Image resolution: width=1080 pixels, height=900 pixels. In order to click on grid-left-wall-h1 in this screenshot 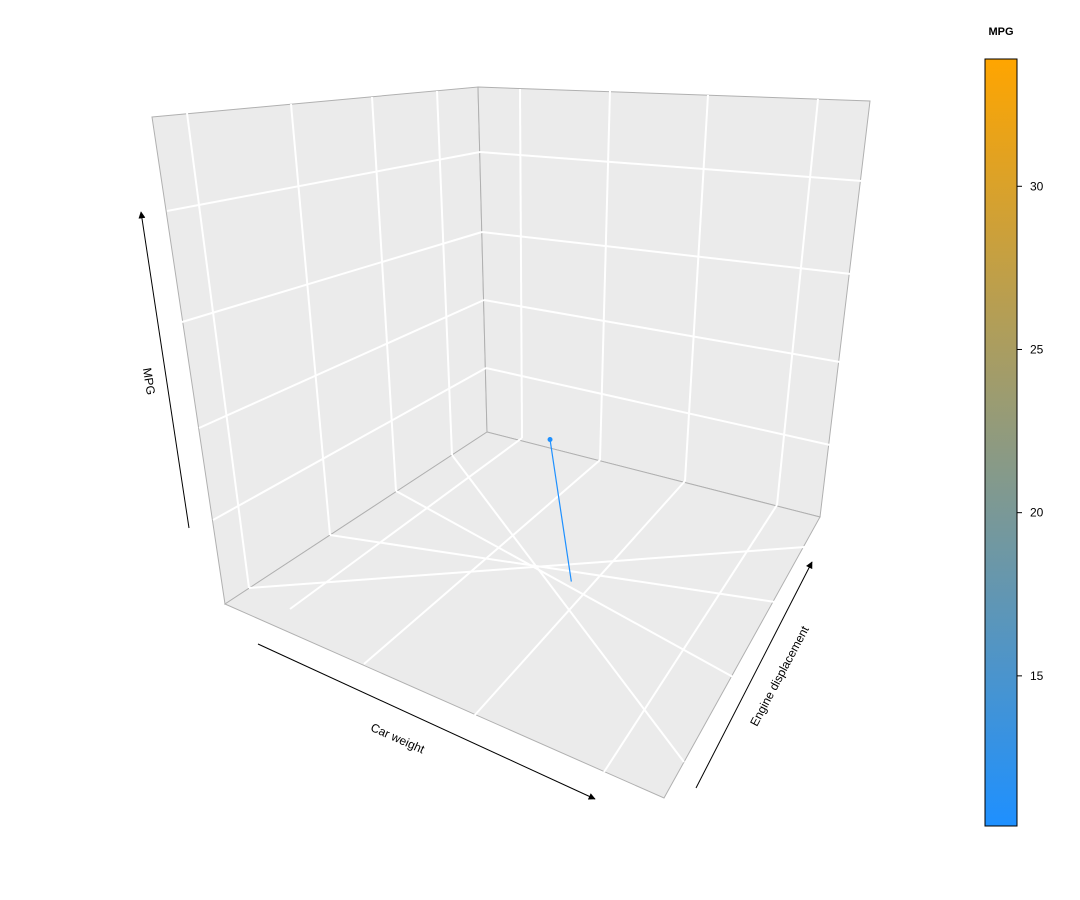, I will do `click(323, 181)`.